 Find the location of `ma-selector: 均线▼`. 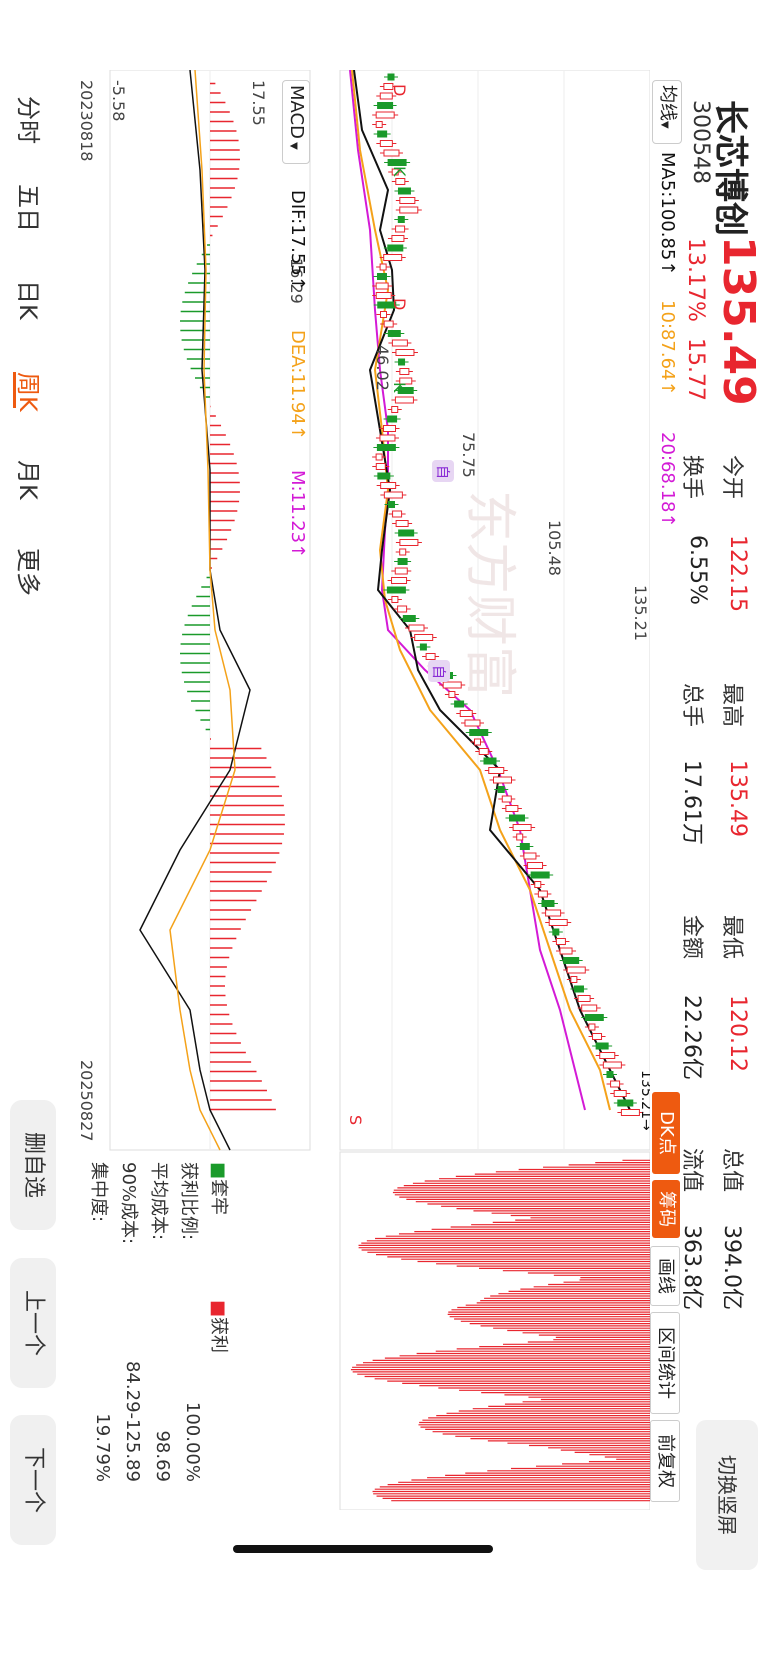

ma-selector: 均线▼ is located at coordinates (667, 112).